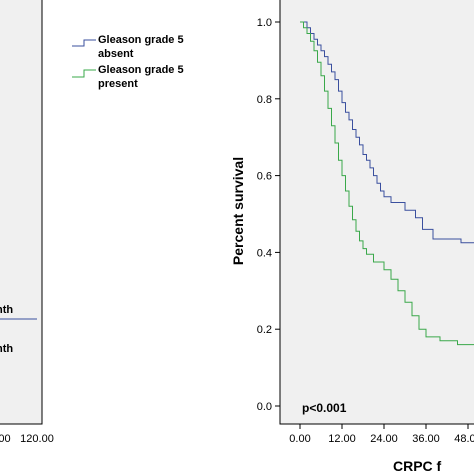  I want to click on y-tick-label-2: 0.4, so click(264, 253).